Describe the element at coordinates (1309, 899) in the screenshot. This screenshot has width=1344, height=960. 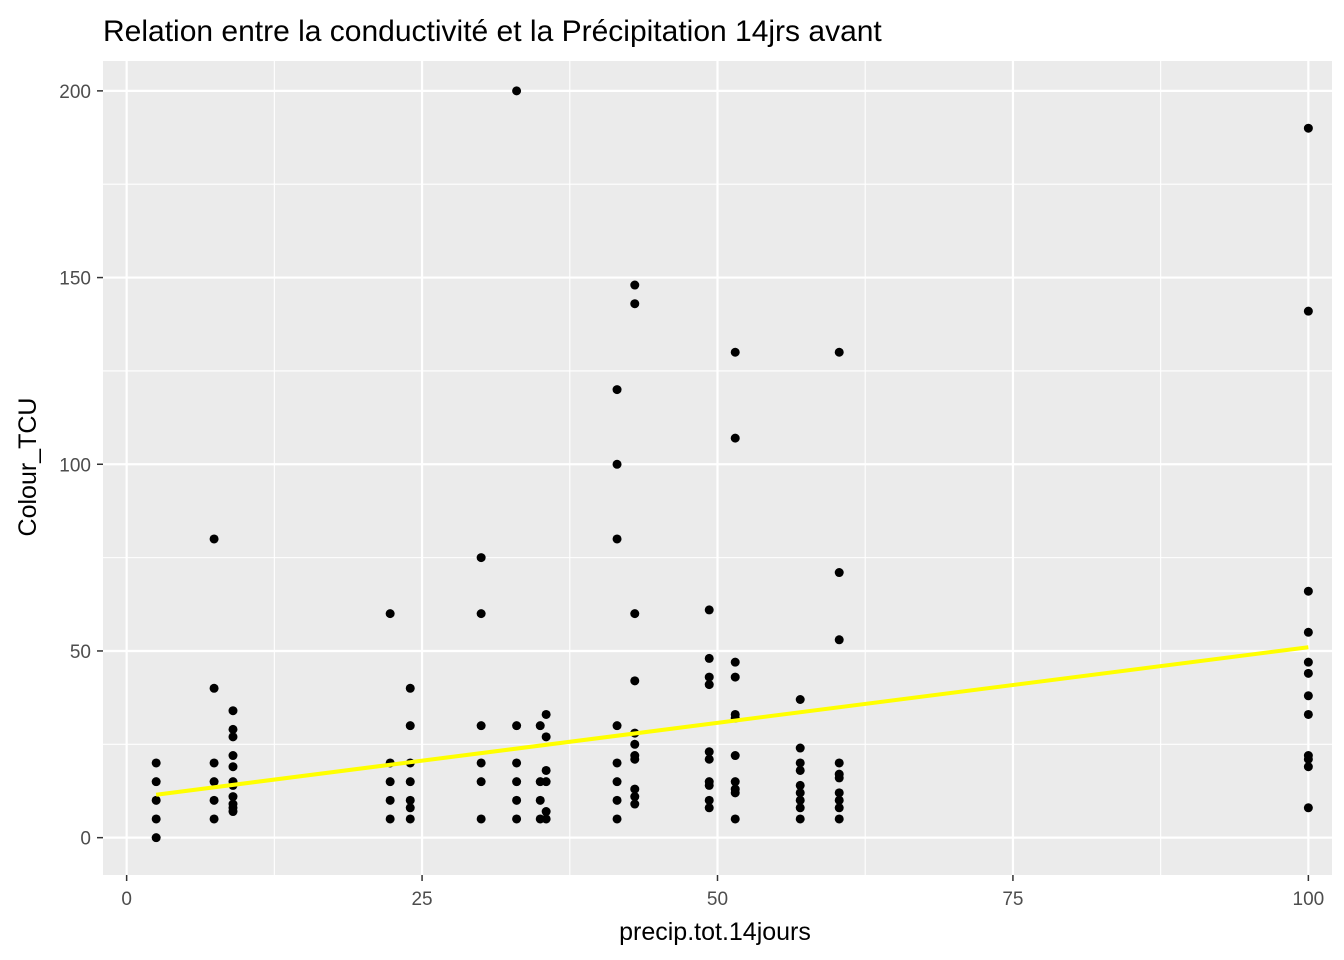
I see `x-tick-label: 100` at that location.